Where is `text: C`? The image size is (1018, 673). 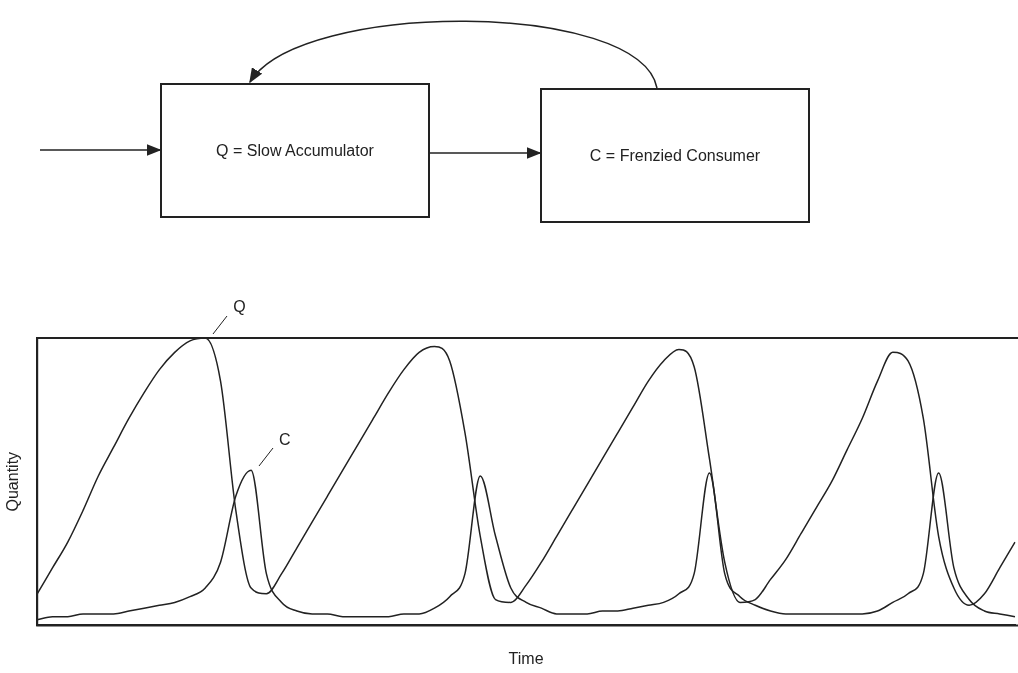 text: C is located at coordinates (285, 439).